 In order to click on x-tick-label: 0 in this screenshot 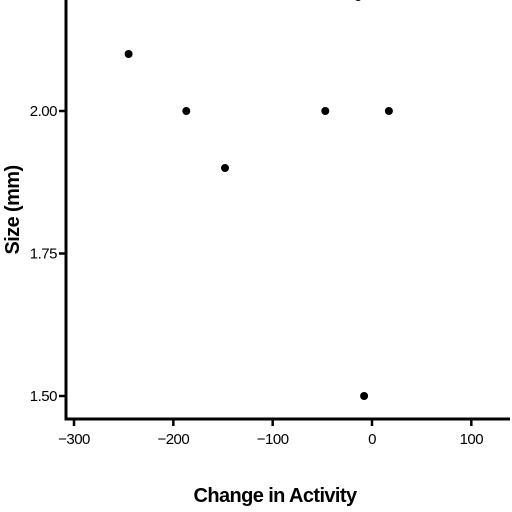, I will do `click(372, 439)`.